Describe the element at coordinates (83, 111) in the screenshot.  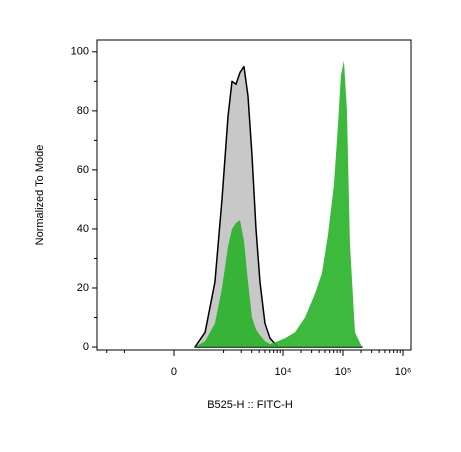
I see `y-tick-label: 80` at that location.